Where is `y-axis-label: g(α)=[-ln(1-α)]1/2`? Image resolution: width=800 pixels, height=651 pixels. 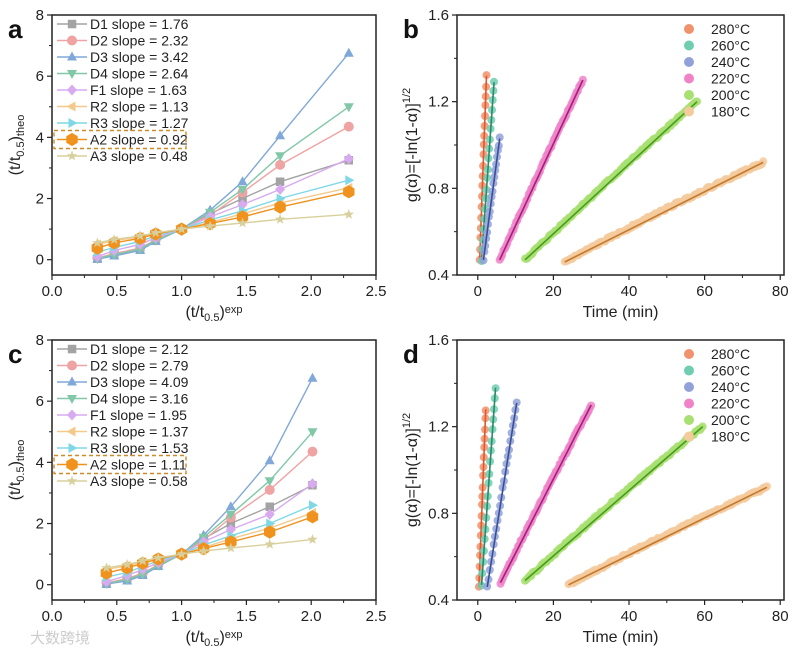
y-axis-label: g(α)=[-ln(1-α)]1/2 is located at coordinates (411, 470).